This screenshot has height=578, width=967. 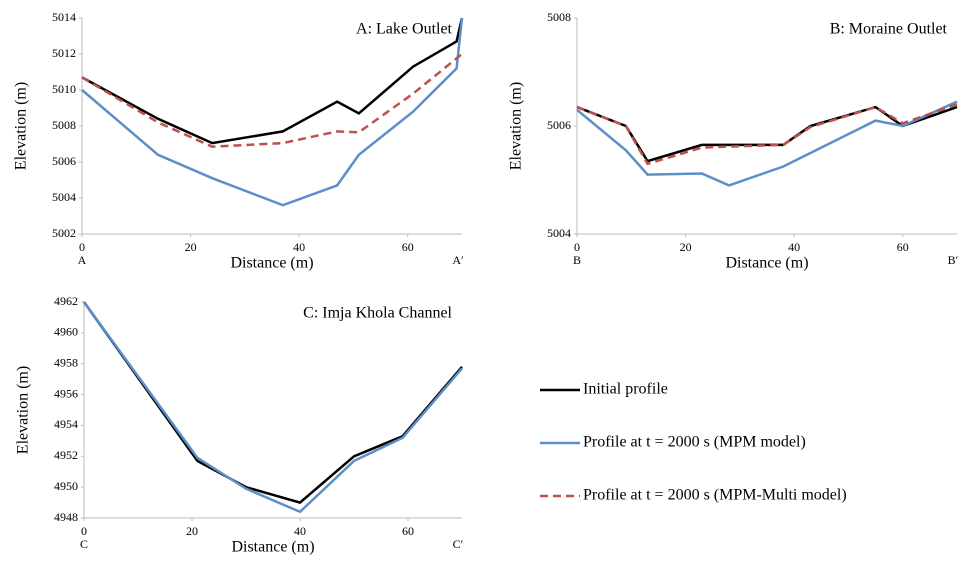 What do you see at coordinates (64, 53) in the screenshot?
I see `y-tick-label: 5012` at bounding box center [64, 53].